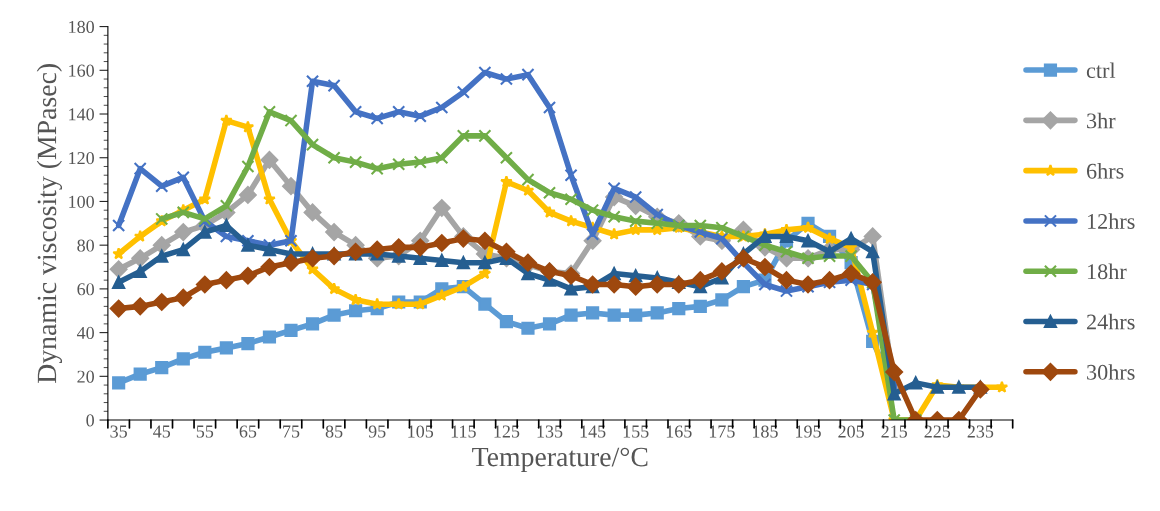  I want to click on x-tick-label: 75, so click(291, 431).